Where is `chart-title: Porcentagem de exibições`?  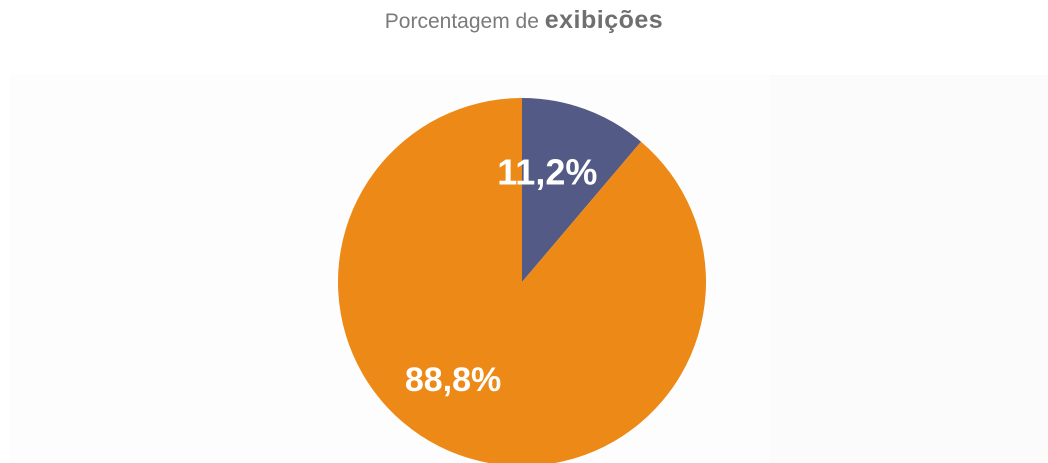
chart-title: Porcentagem de exibições is located at coordinates (524, 20).